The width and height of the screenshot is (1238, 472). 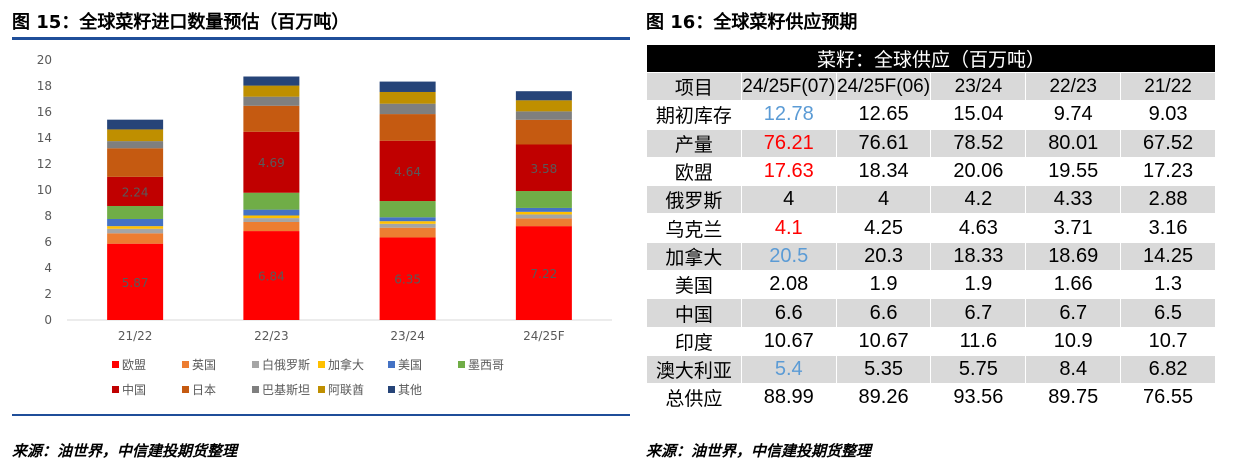 I want to click on table-cell: 5.35, so click(x=883, y=369).